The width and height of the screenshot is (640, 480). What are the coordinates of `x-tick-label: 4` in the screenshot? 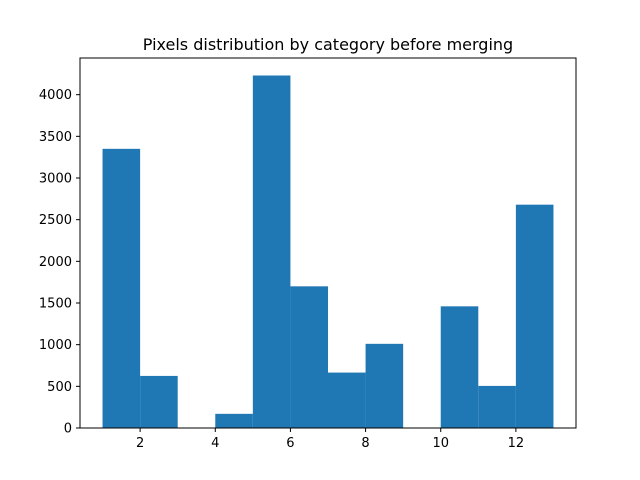 It's located at (215, 443).